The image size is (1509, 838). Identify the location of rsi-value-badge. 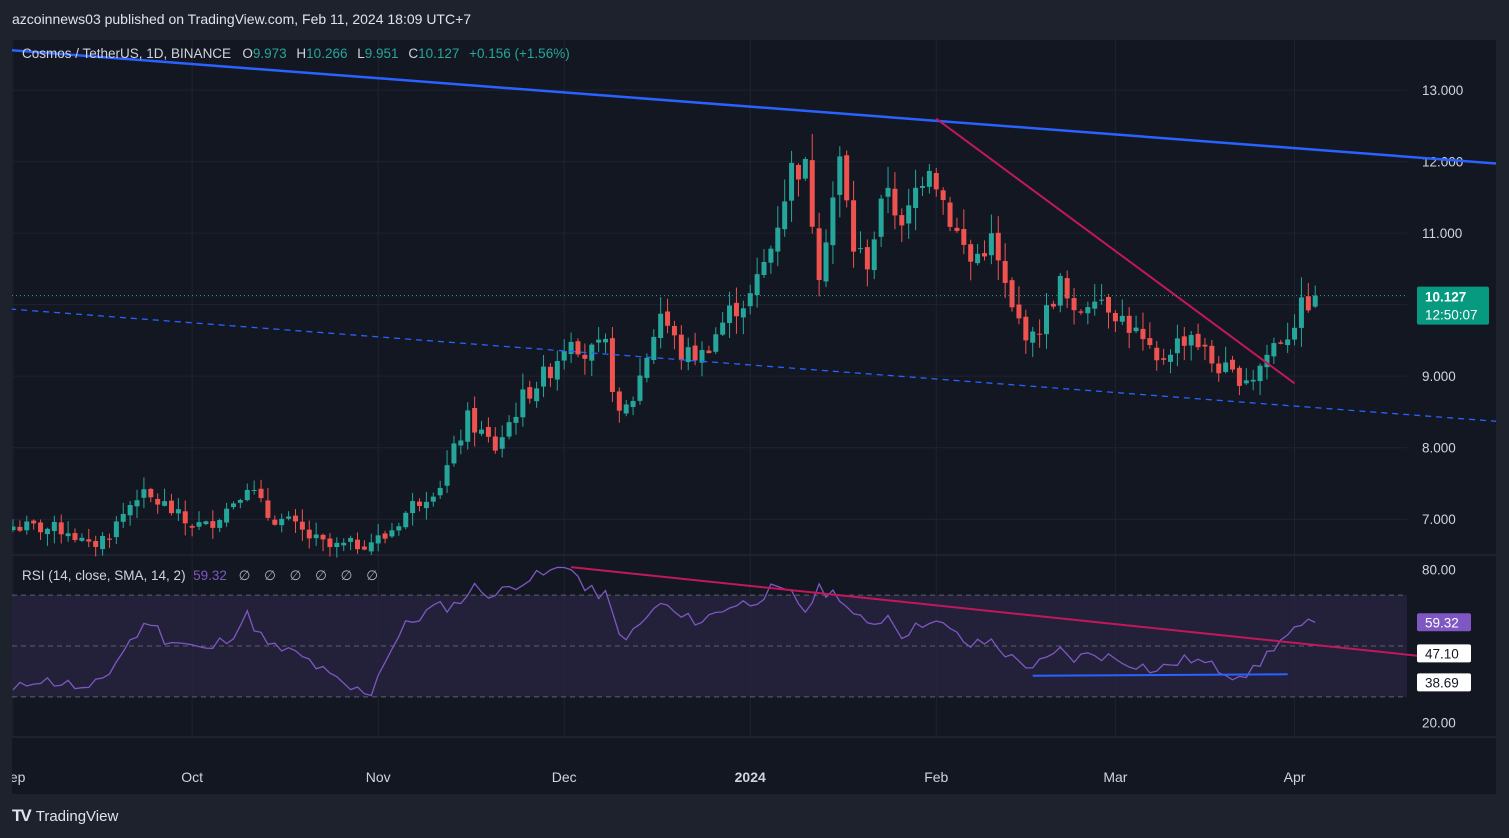
(1444, 622).